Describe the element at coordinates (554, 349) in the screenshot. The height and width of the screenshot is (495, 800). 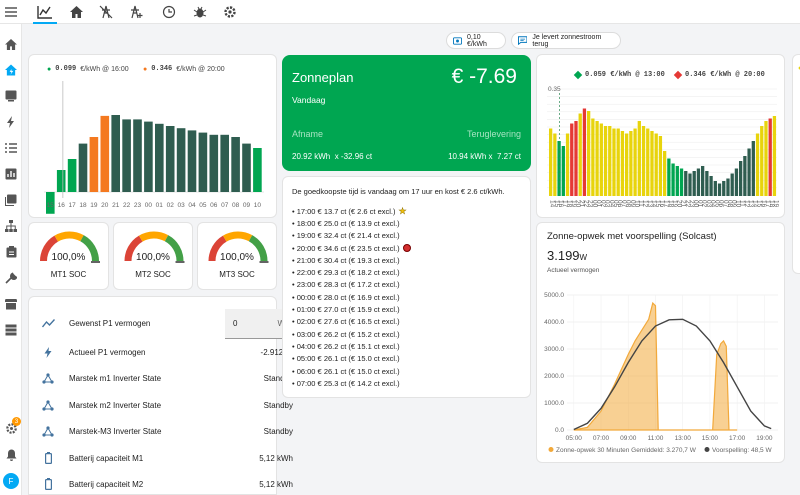
I see `y-tick-3: 3000.0` at that location.